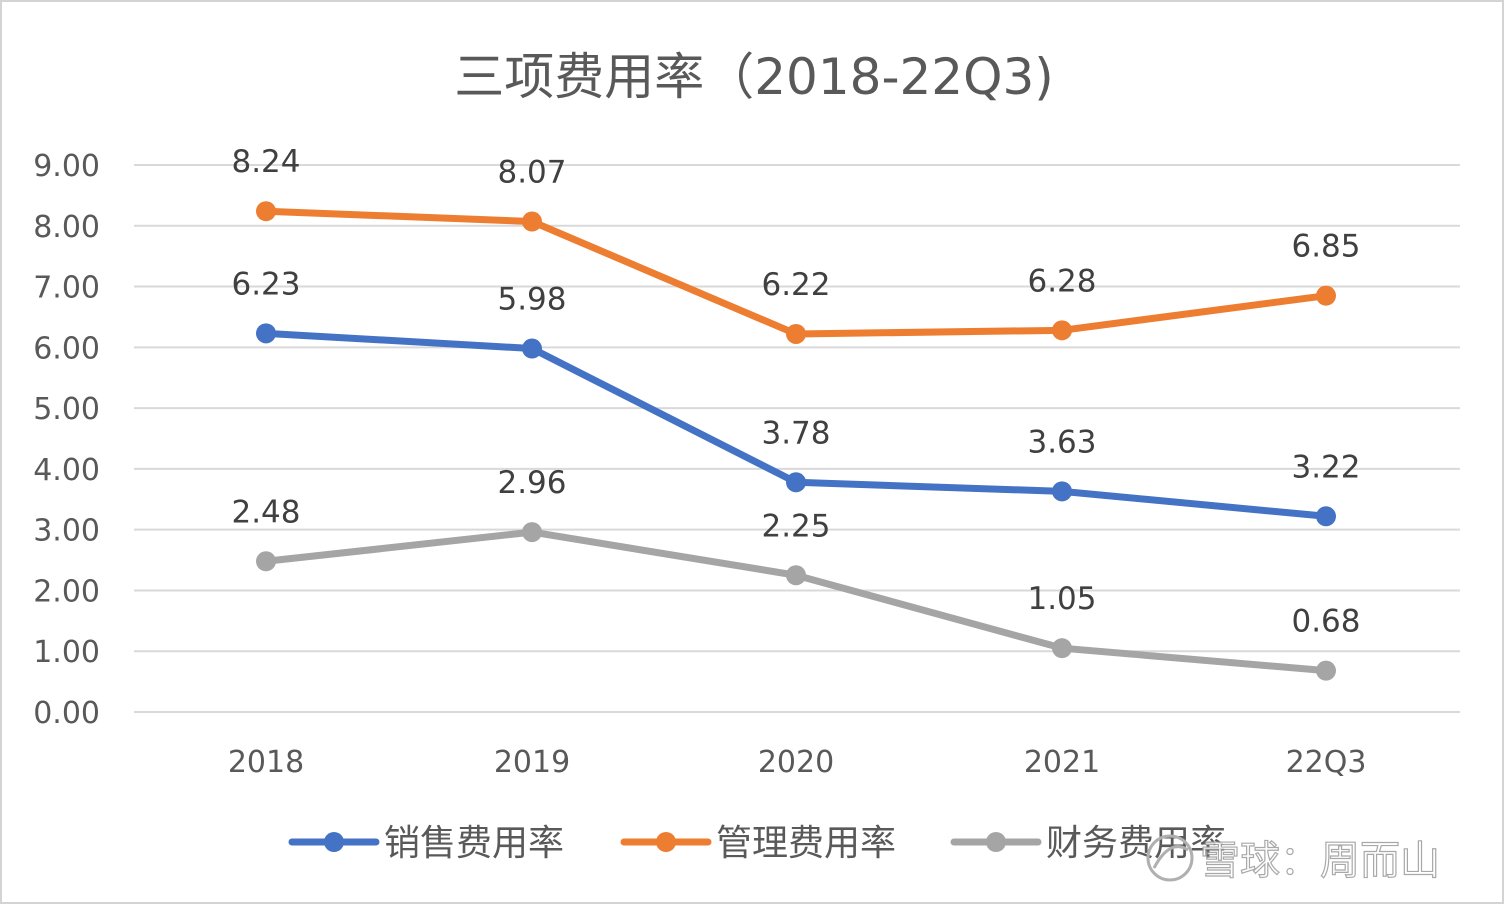 The height and width of the screenshot is (906, 1504). What do you see at coordinates (474, 843) in the screenshot?
I see `legend-label: 销售费用率` at bounding box center [474, 843].